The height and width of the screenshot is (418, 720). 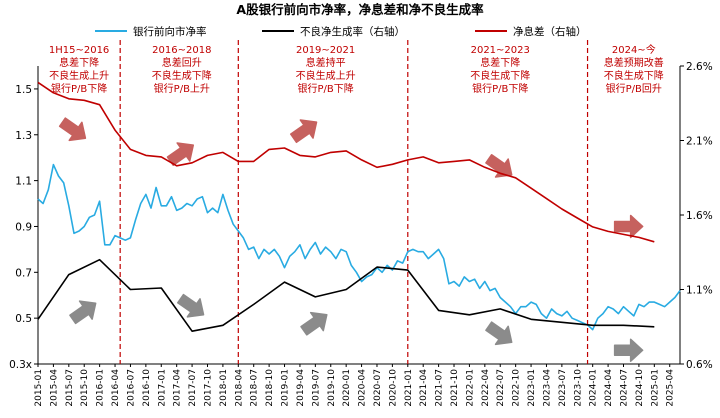 What do you see at coordinates (501, 388) in the screenshot?
I see `x-tick-label: 2022-07` at bounding box center [501, 388].